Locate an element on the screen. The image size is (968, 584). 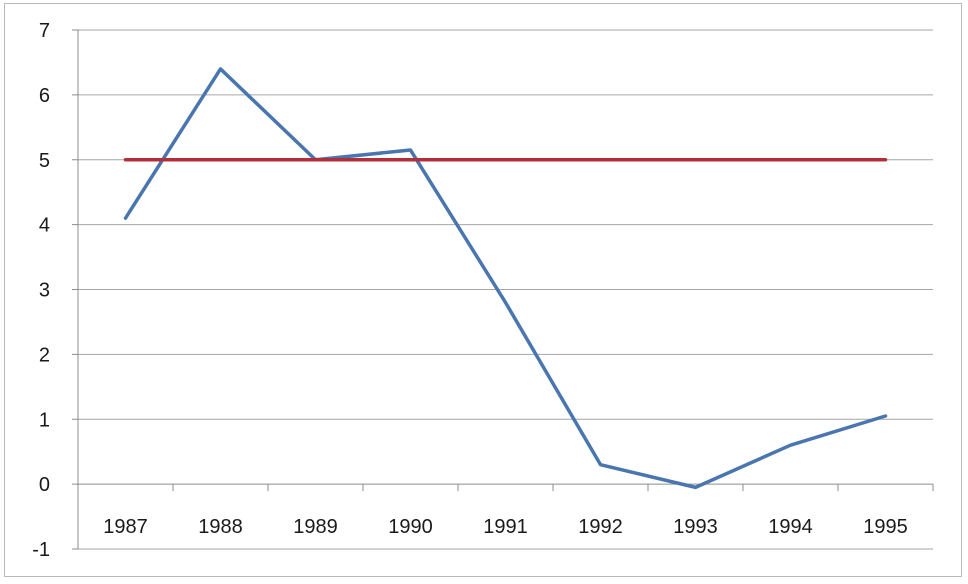
y-tick-labels: -1 0 1 2 3 4 5 6 7 is located at coordinates (41, 290).